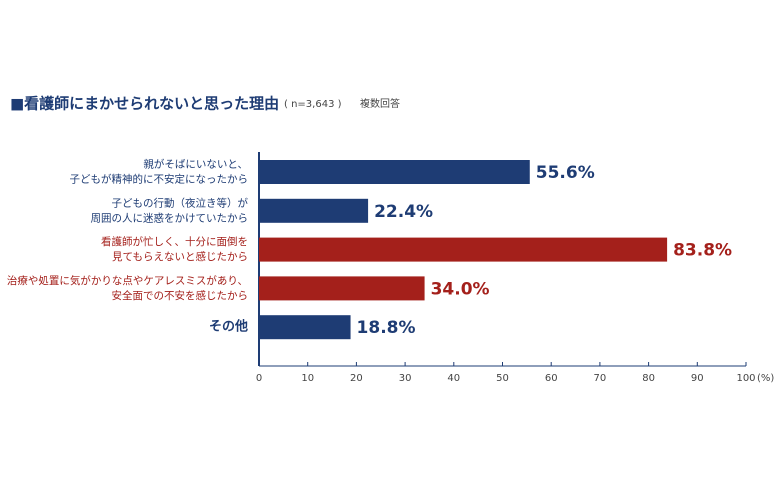  Describe the element at coordinates (174, 241) in the screenshot. I see `y-tick-label: 看護師が忙しく、十分に面倒を` at that location.